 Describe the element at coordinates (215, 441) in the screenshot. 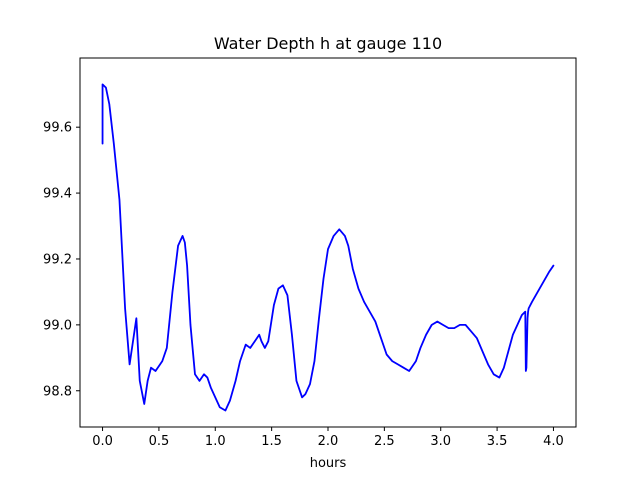

I see `x-tick-label: 1.0` at that location.